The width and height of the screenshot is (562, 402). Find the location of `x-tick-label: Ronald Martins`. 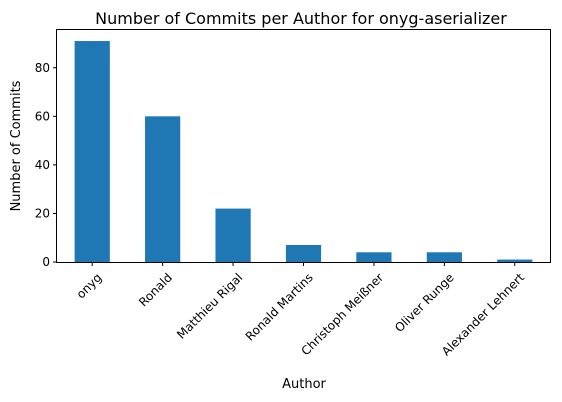

x-tick-label: Ronald Martins is located at coordinates (279, 306).